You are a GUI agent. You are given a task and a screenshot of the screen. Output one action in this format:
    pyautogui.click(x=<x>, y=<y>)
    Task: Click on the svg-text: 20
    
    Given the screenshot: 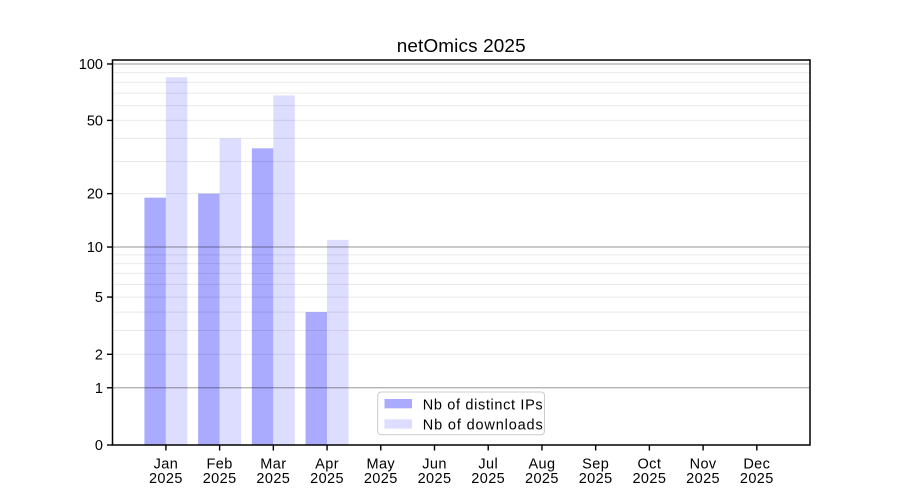 What is the action you would take?
    pyautogui.click(x=95, y=195)
    